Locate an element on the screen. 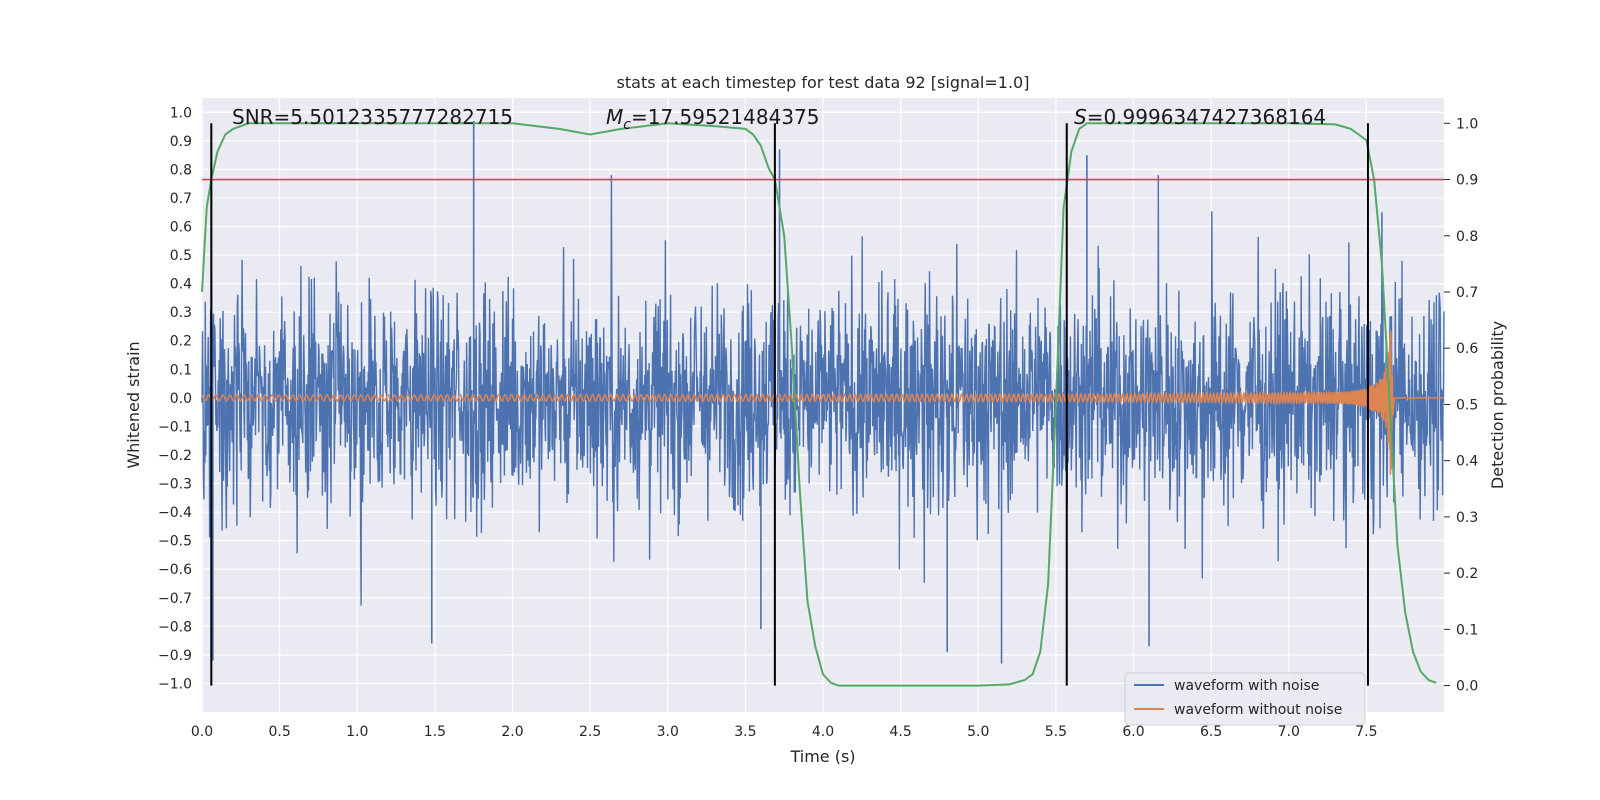  y-tick-label-right: 0.5 is located at coordinates (1467, 405).